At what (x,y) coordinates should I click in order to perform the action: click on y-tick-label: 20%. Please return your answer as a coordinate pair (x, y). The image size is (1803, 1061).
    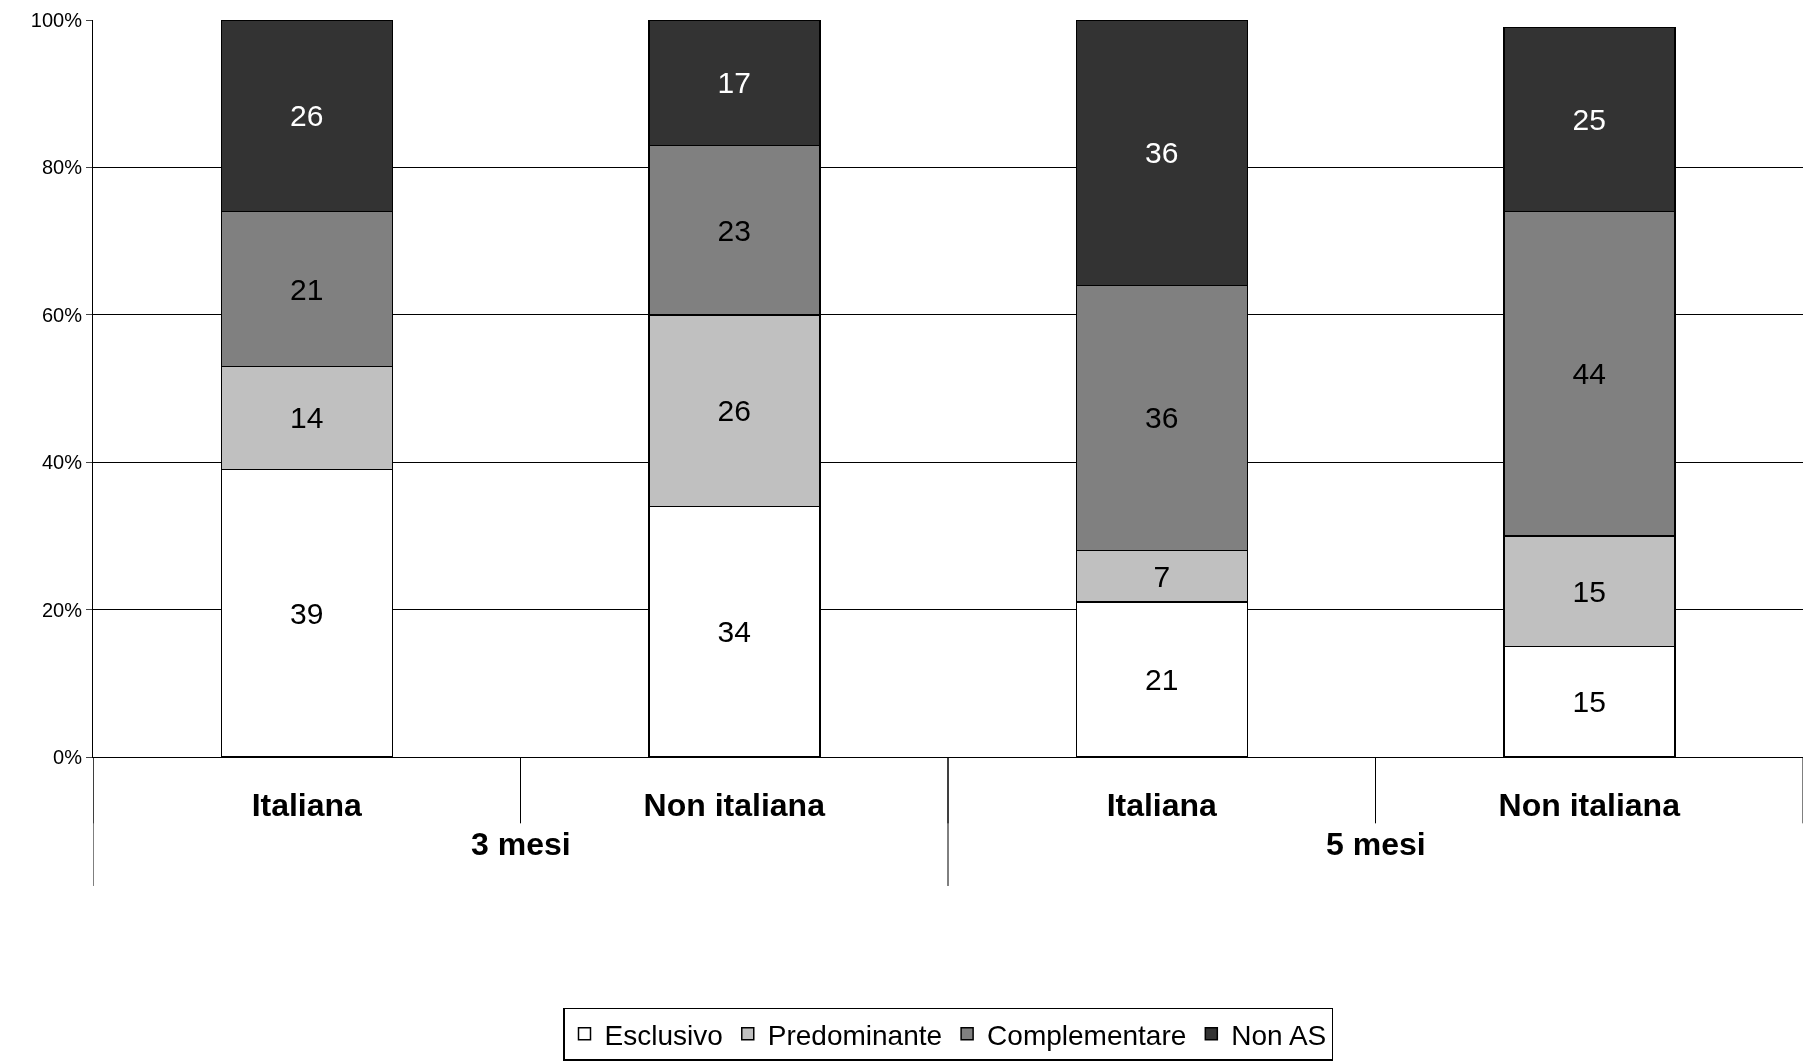
    Looking at the image, I should click on (62, 609).